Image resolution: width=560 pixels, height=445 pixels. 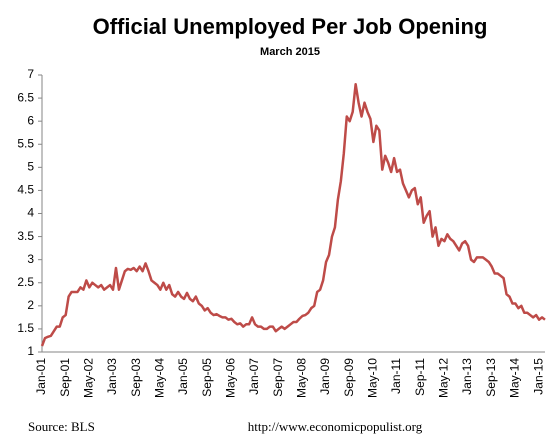 I want to click on x-tick-label: May-12, so click(x=444, y=378).